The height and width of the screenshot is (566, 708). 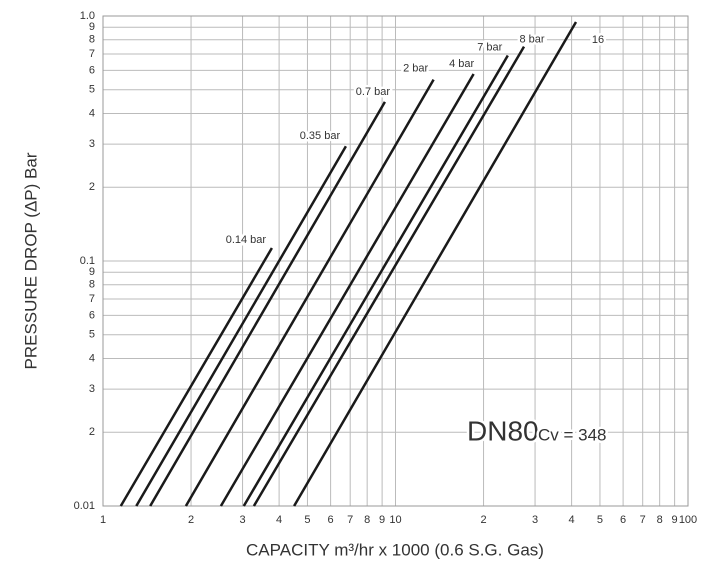 I want to click on annotation: Cv = 348, so click(x=572, y=434).